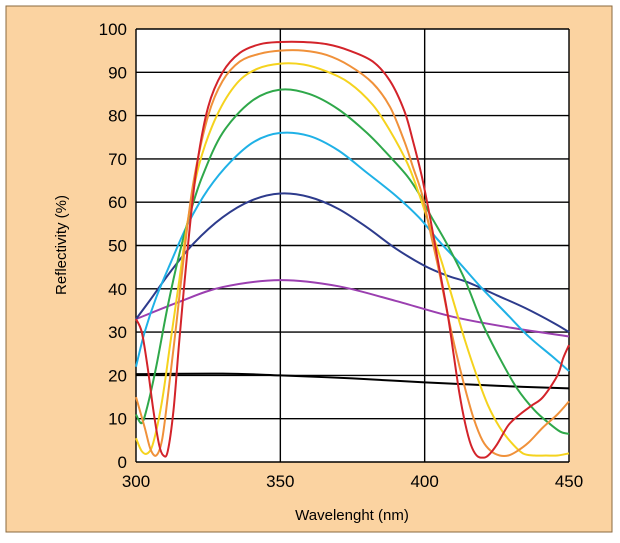 This screenshot has width=620, height=543. What do you see at coordinates (117, 419) in the screenshot?
I see `y-tick-label-10: 10` at bounding box center [117, 419].